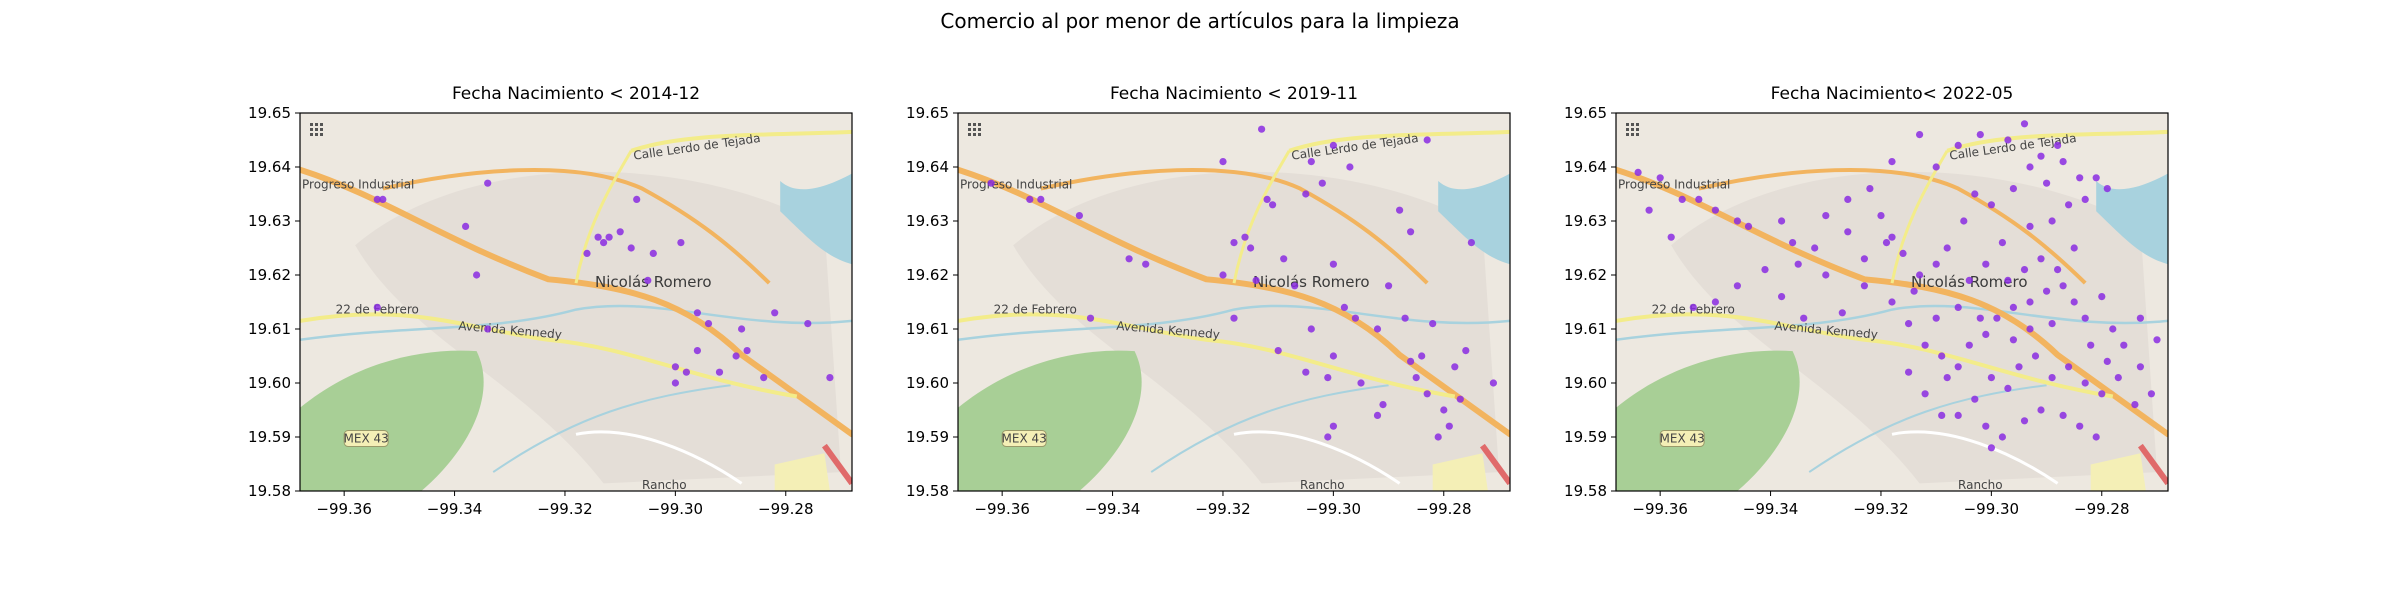 The image size is (2400, 600). Describe the element at coordinates (664, 485) in the screenshot. I see `map-label-rancho: Rancho` at that location.